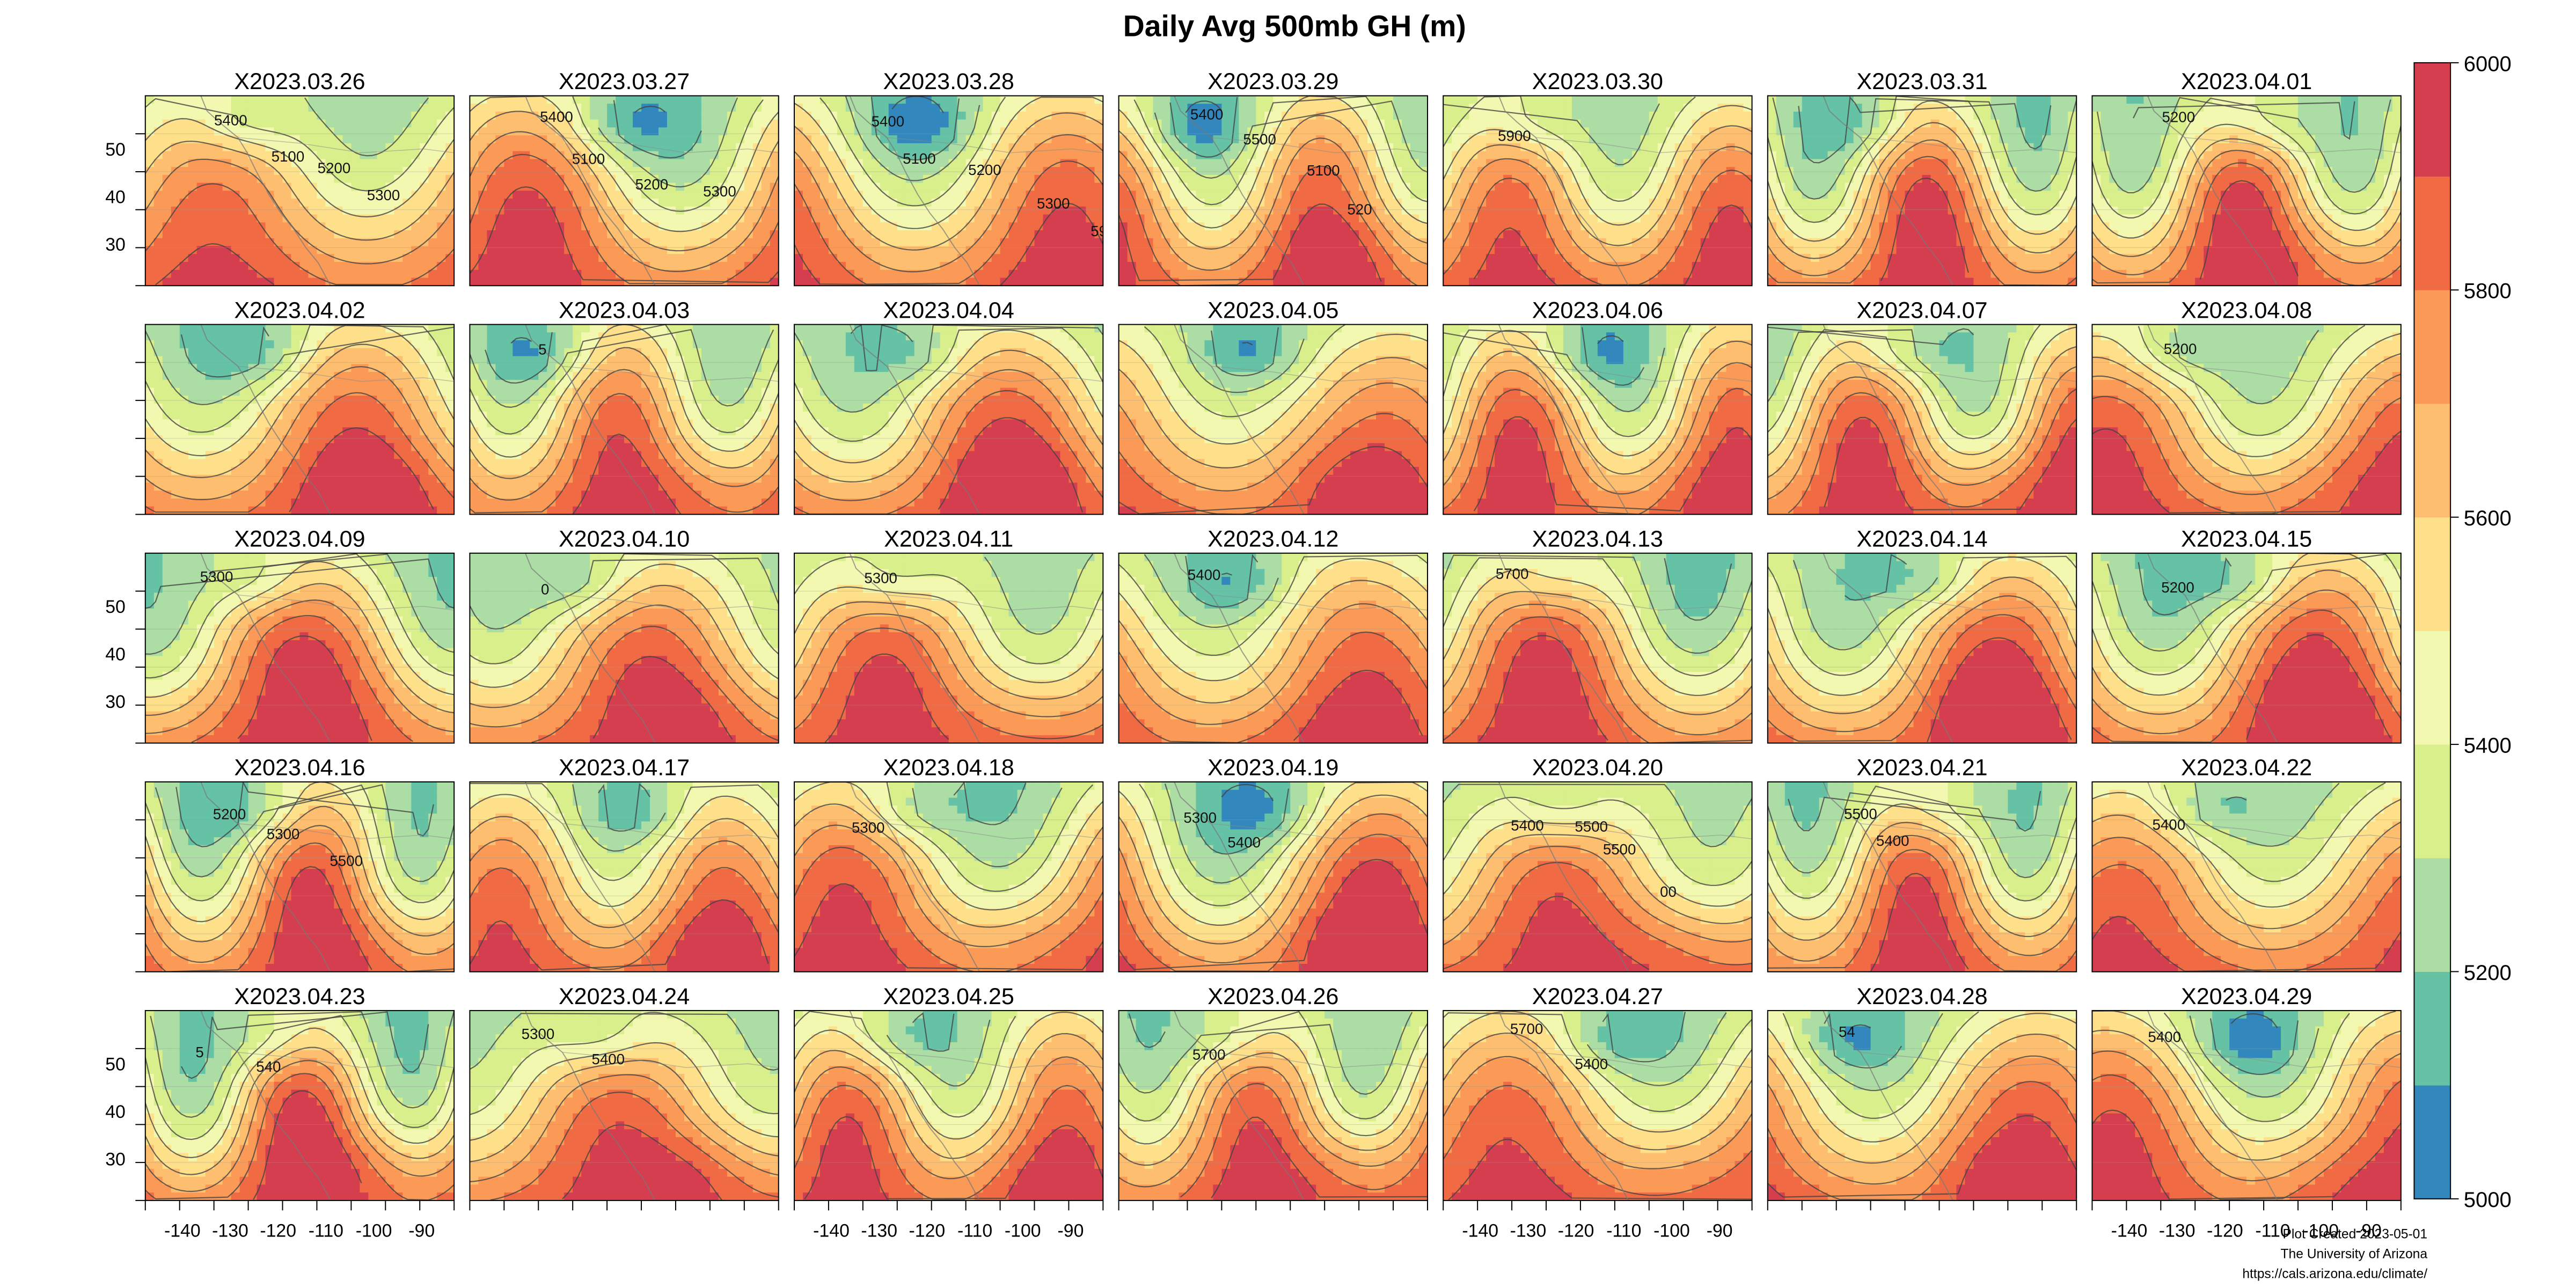 This screenshot has height=1288, width=2576. I want to click on map-panel: X2023.04.04, so click(948, 406).